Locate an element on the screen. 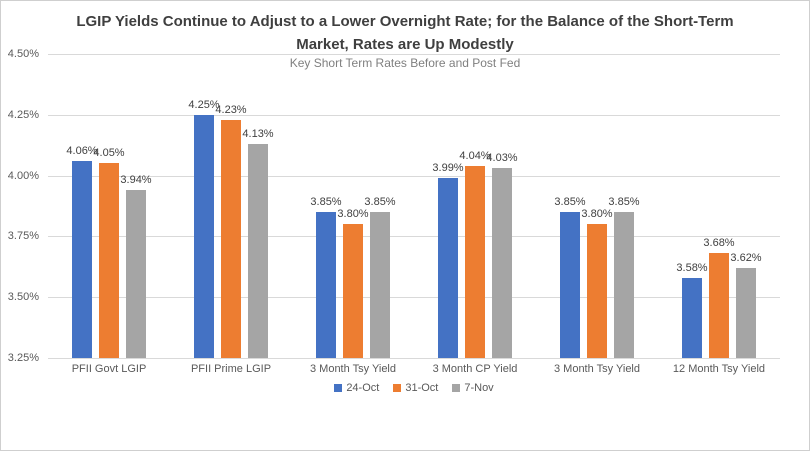 This screenshot has width=810, height=451. bar-7-Nov: 3.62% is located at coordinates (746, 305).